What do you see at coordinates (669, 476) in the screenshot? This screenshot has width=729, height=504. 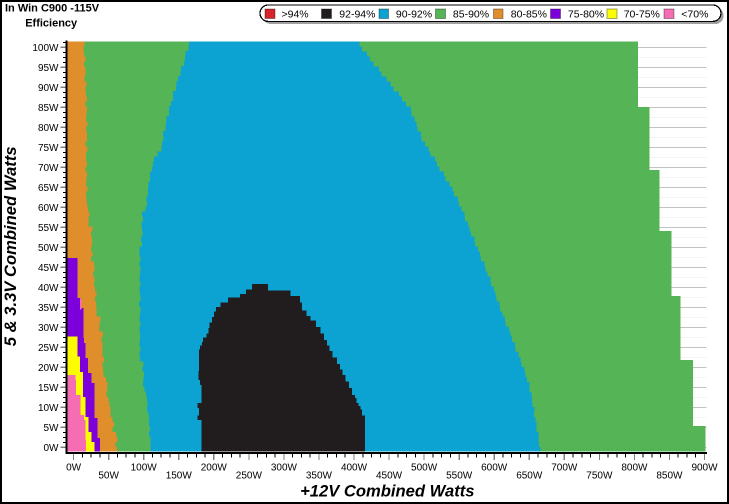 I see `svg-text: 850W` at bounding box center [669, 476].